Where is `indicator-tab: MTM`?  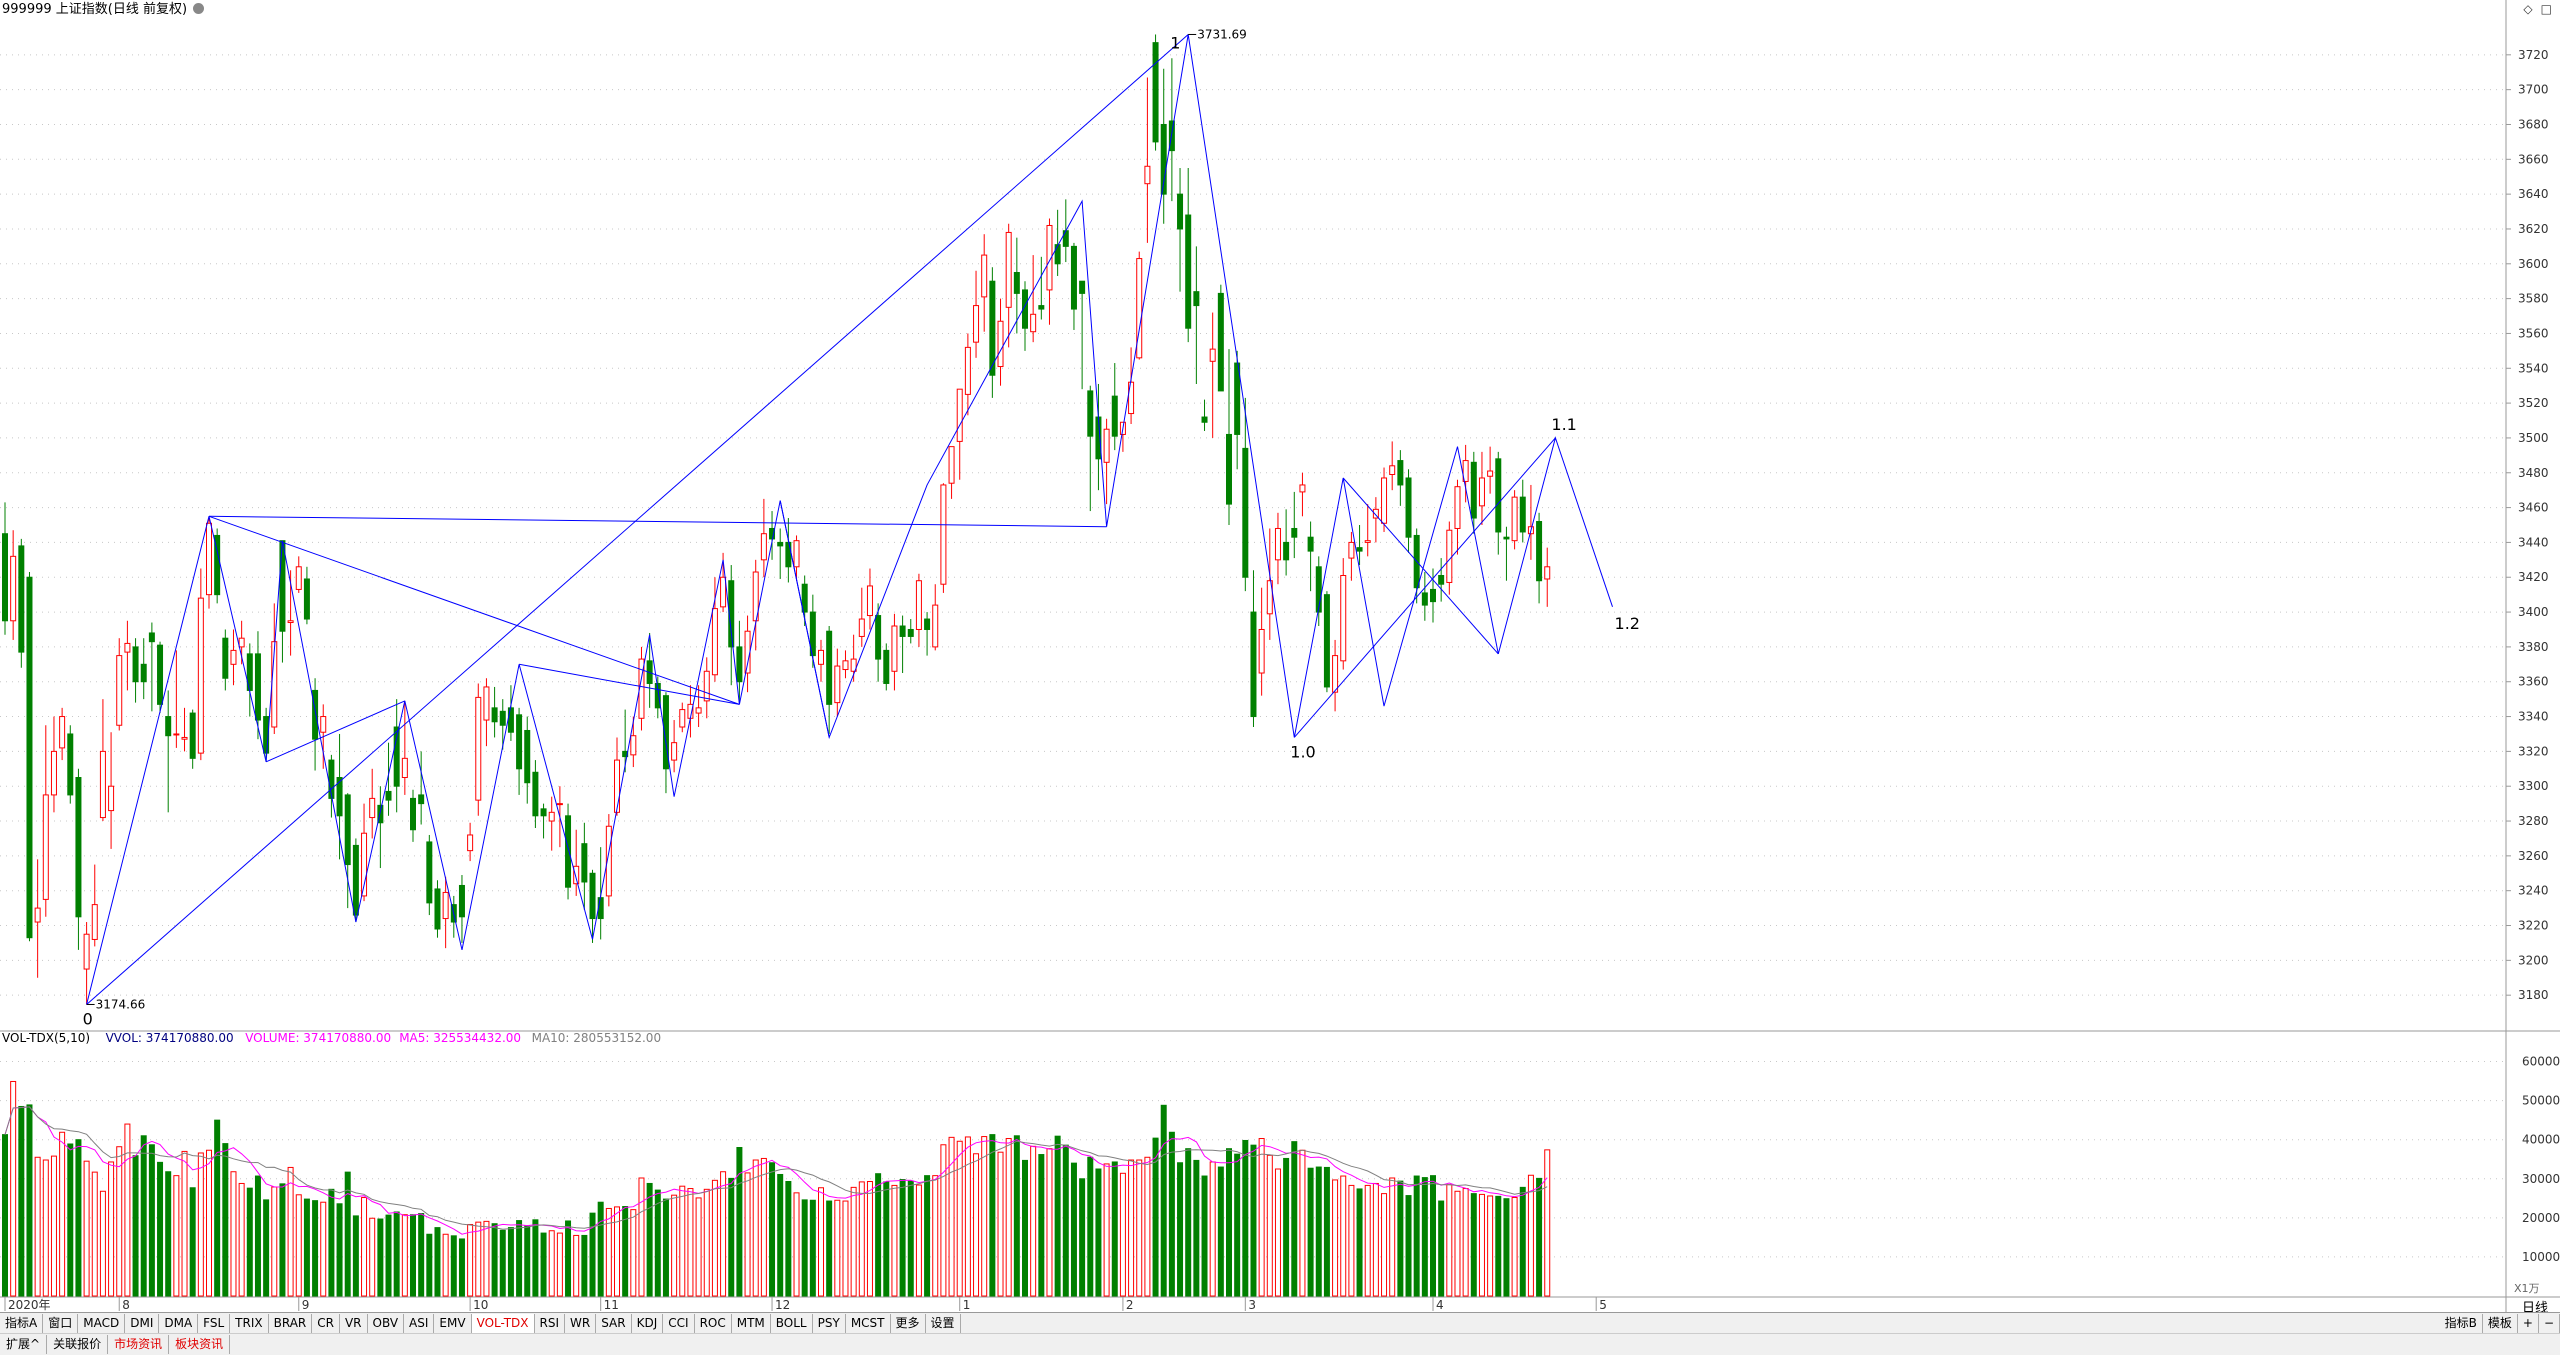 indicator-tab: MTM is located at coordinates (751, 1323).